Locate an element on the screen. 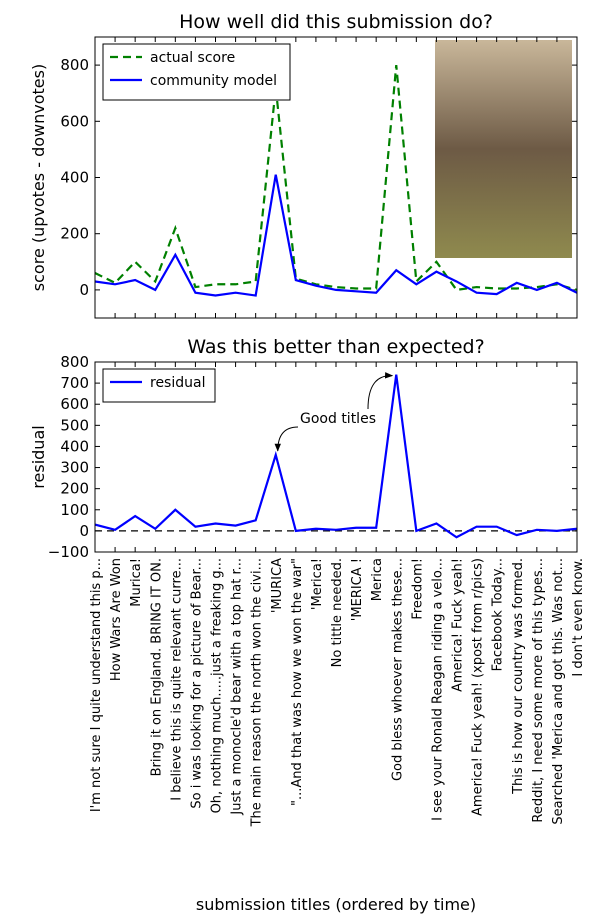  embedded-image is located at coordinates (503, 149).